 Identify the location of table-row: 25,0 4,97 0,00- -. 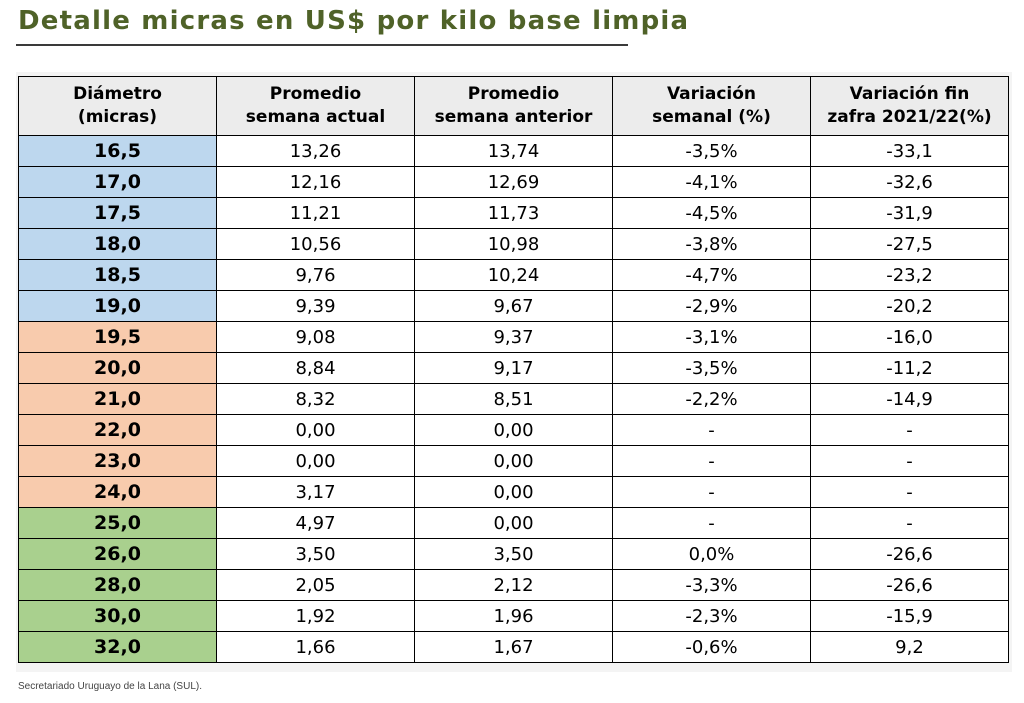
(513, 523).